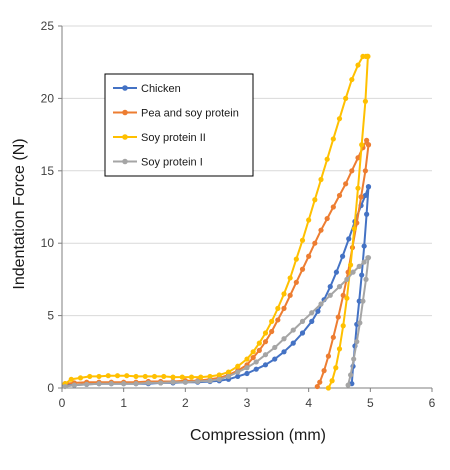 This screenshot has width=450, height=470. I want to click on x-tick-label: 2, so click(185, 403).